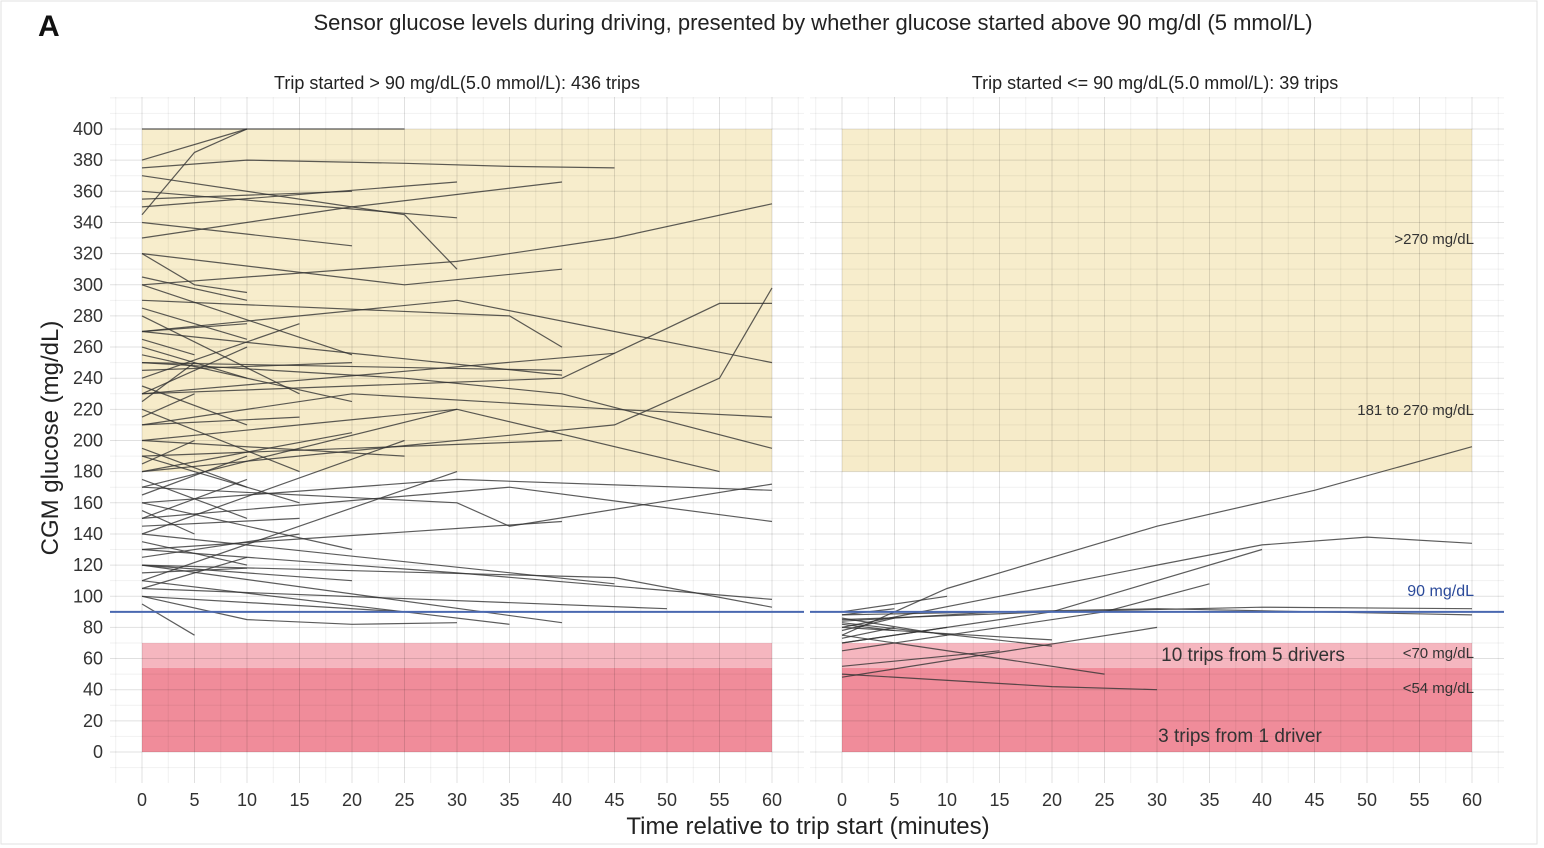  What do you see at coordinates (88, 409) in the screenshot?
I see `y-tick-label: 220` at bounding box center [88, 409].